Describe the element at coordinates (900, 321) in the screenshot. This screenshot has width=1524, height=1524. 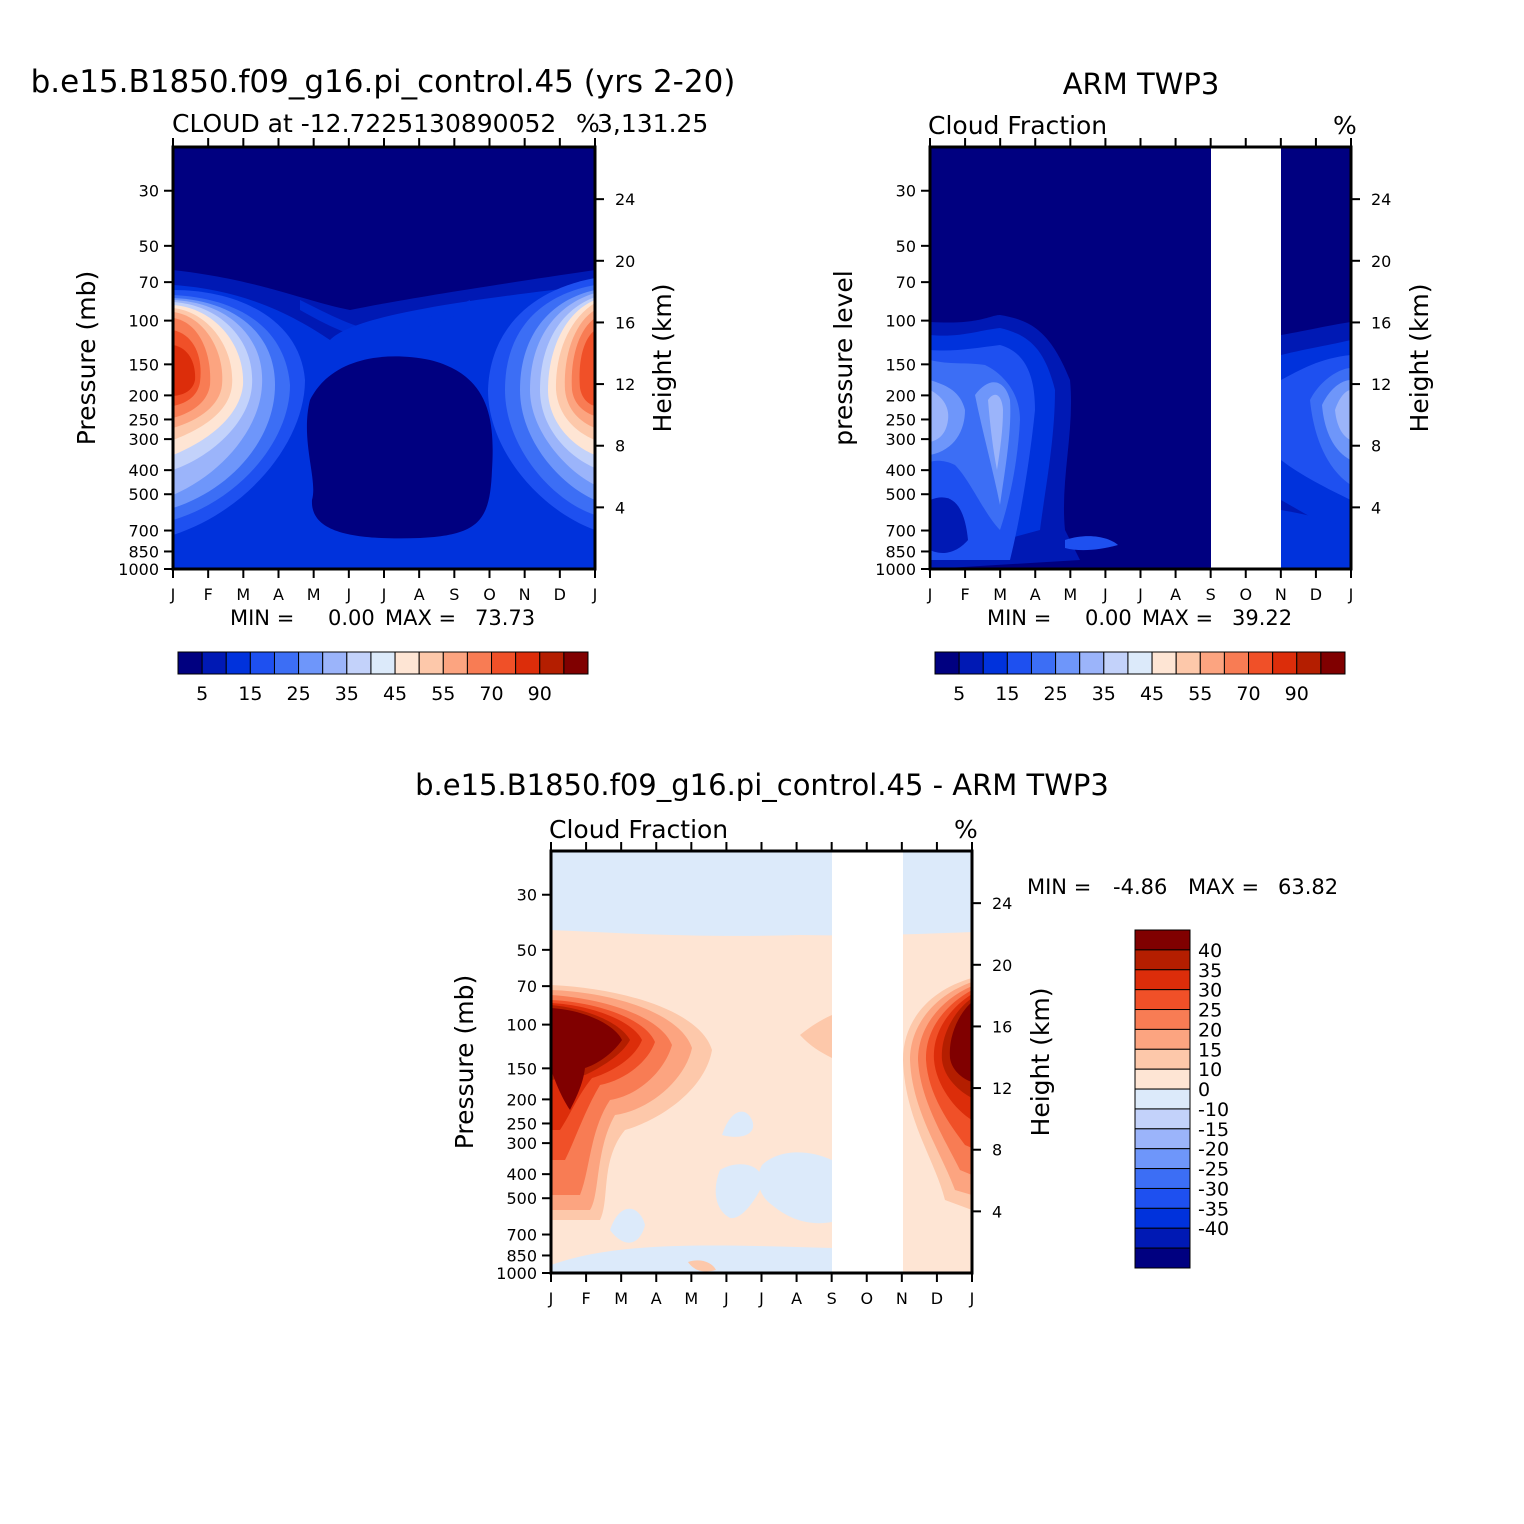
I see `obs-ytick-label: 100` at that location.